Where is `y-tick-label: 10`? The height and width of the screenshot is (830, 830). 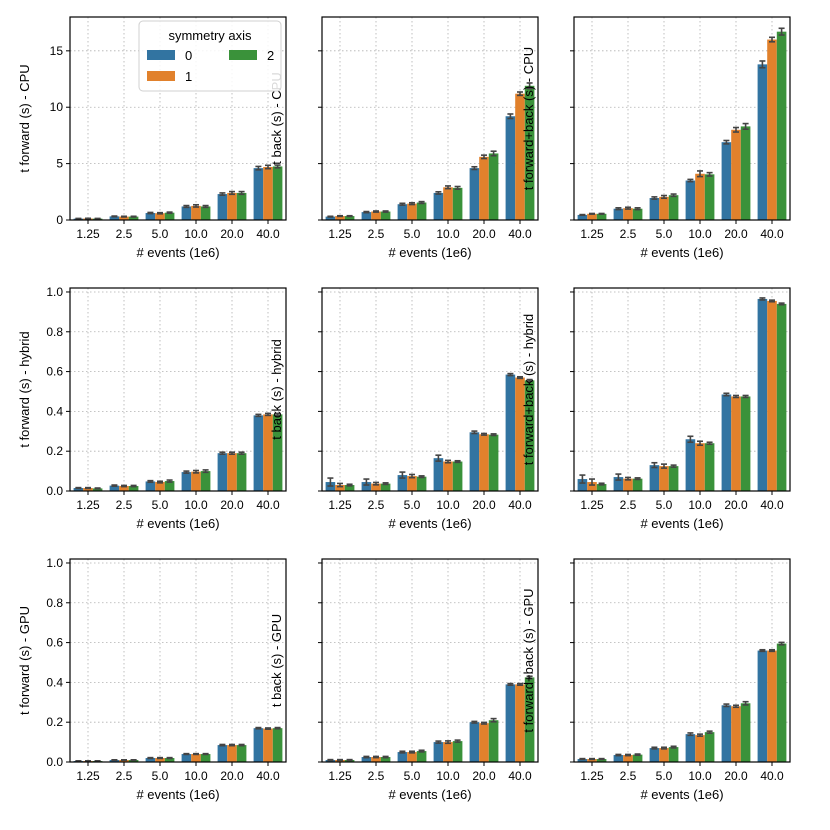
y-tick-label: 10 is located at coordinates (57, 107).